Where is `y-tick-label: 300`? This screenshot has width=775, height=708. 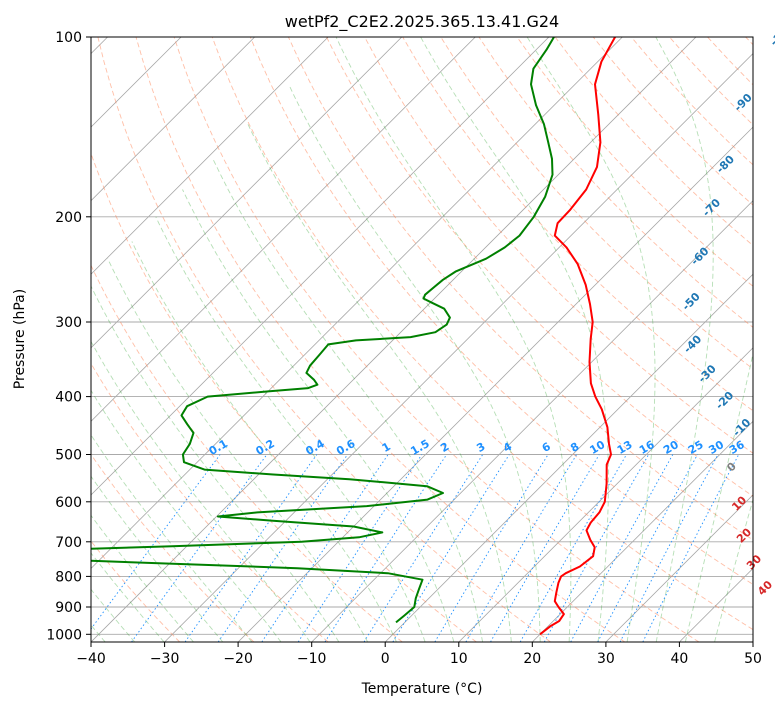 y-tick-label: 300 is located at coordinates (68, 323).